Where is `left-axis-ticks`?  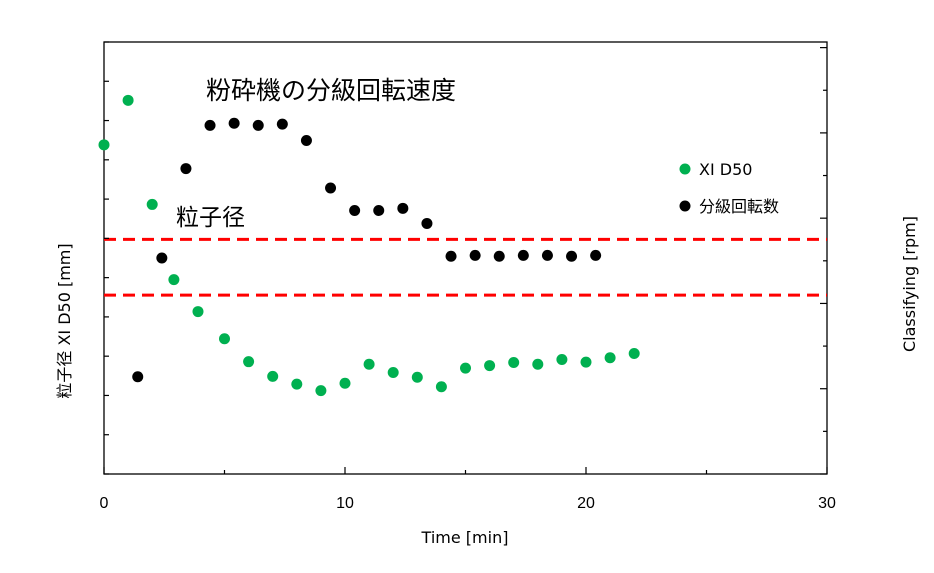 left-axis-ticks is located at coordinates (106, 258).